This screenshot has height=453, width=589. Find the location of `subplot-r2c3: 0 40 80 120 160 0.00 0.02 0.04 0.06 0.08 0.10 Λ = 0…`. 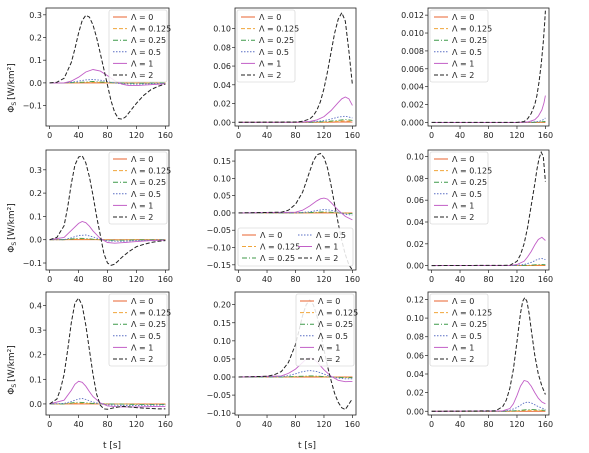

subplot-r2c3: 0 40 80 120 160 0.00 0.02 0.04 0.06 0.08 0.10 Λ = 0… is located at coordinates (479, 216).